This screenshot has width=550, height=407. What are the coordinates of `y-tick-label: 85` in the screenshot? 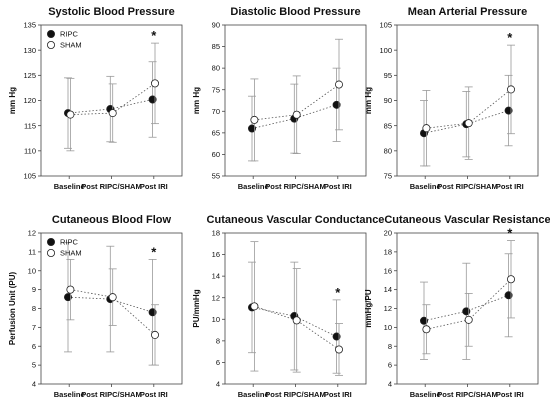 It's located at (388, 125).